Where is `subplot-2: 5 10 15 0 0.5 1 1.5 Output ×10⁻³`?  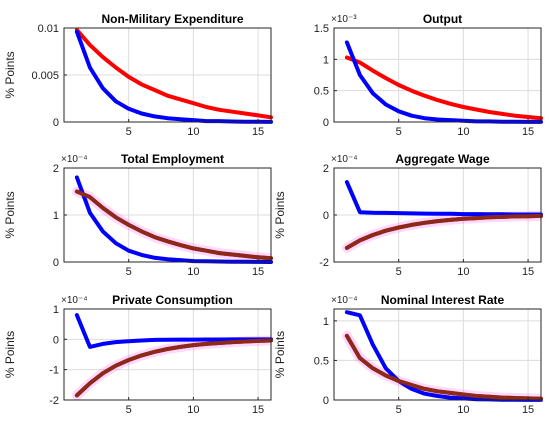 subplot-2: 5 10 15 0 0.5 1 1.5 Output ×10⁻³ is located at coordinates (428, 75).